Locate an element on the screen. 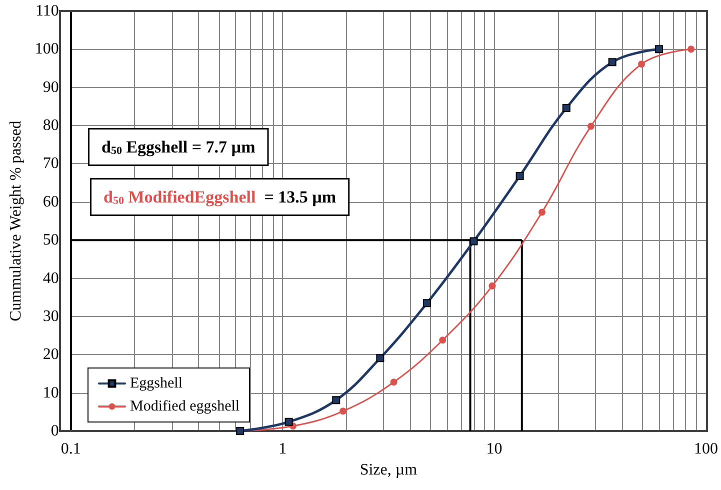  y-tick-label: 70 is located at coordinates (50, 163).